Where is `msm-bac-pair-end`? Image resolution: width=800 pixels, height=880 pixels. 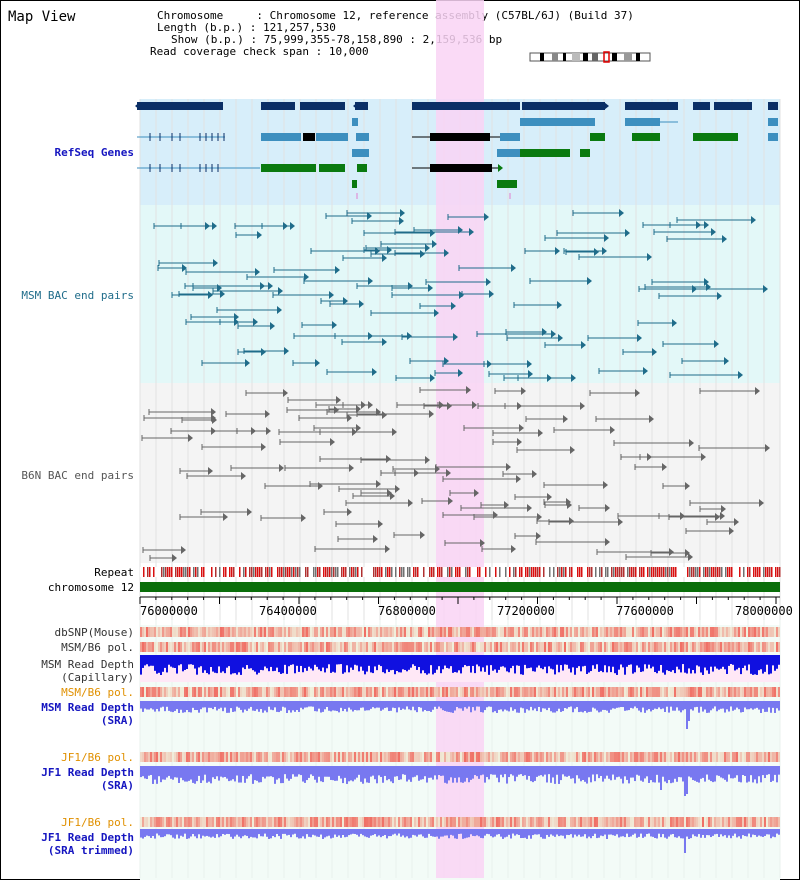 msm-bac-pair-end is located at coordinates (279, 310).